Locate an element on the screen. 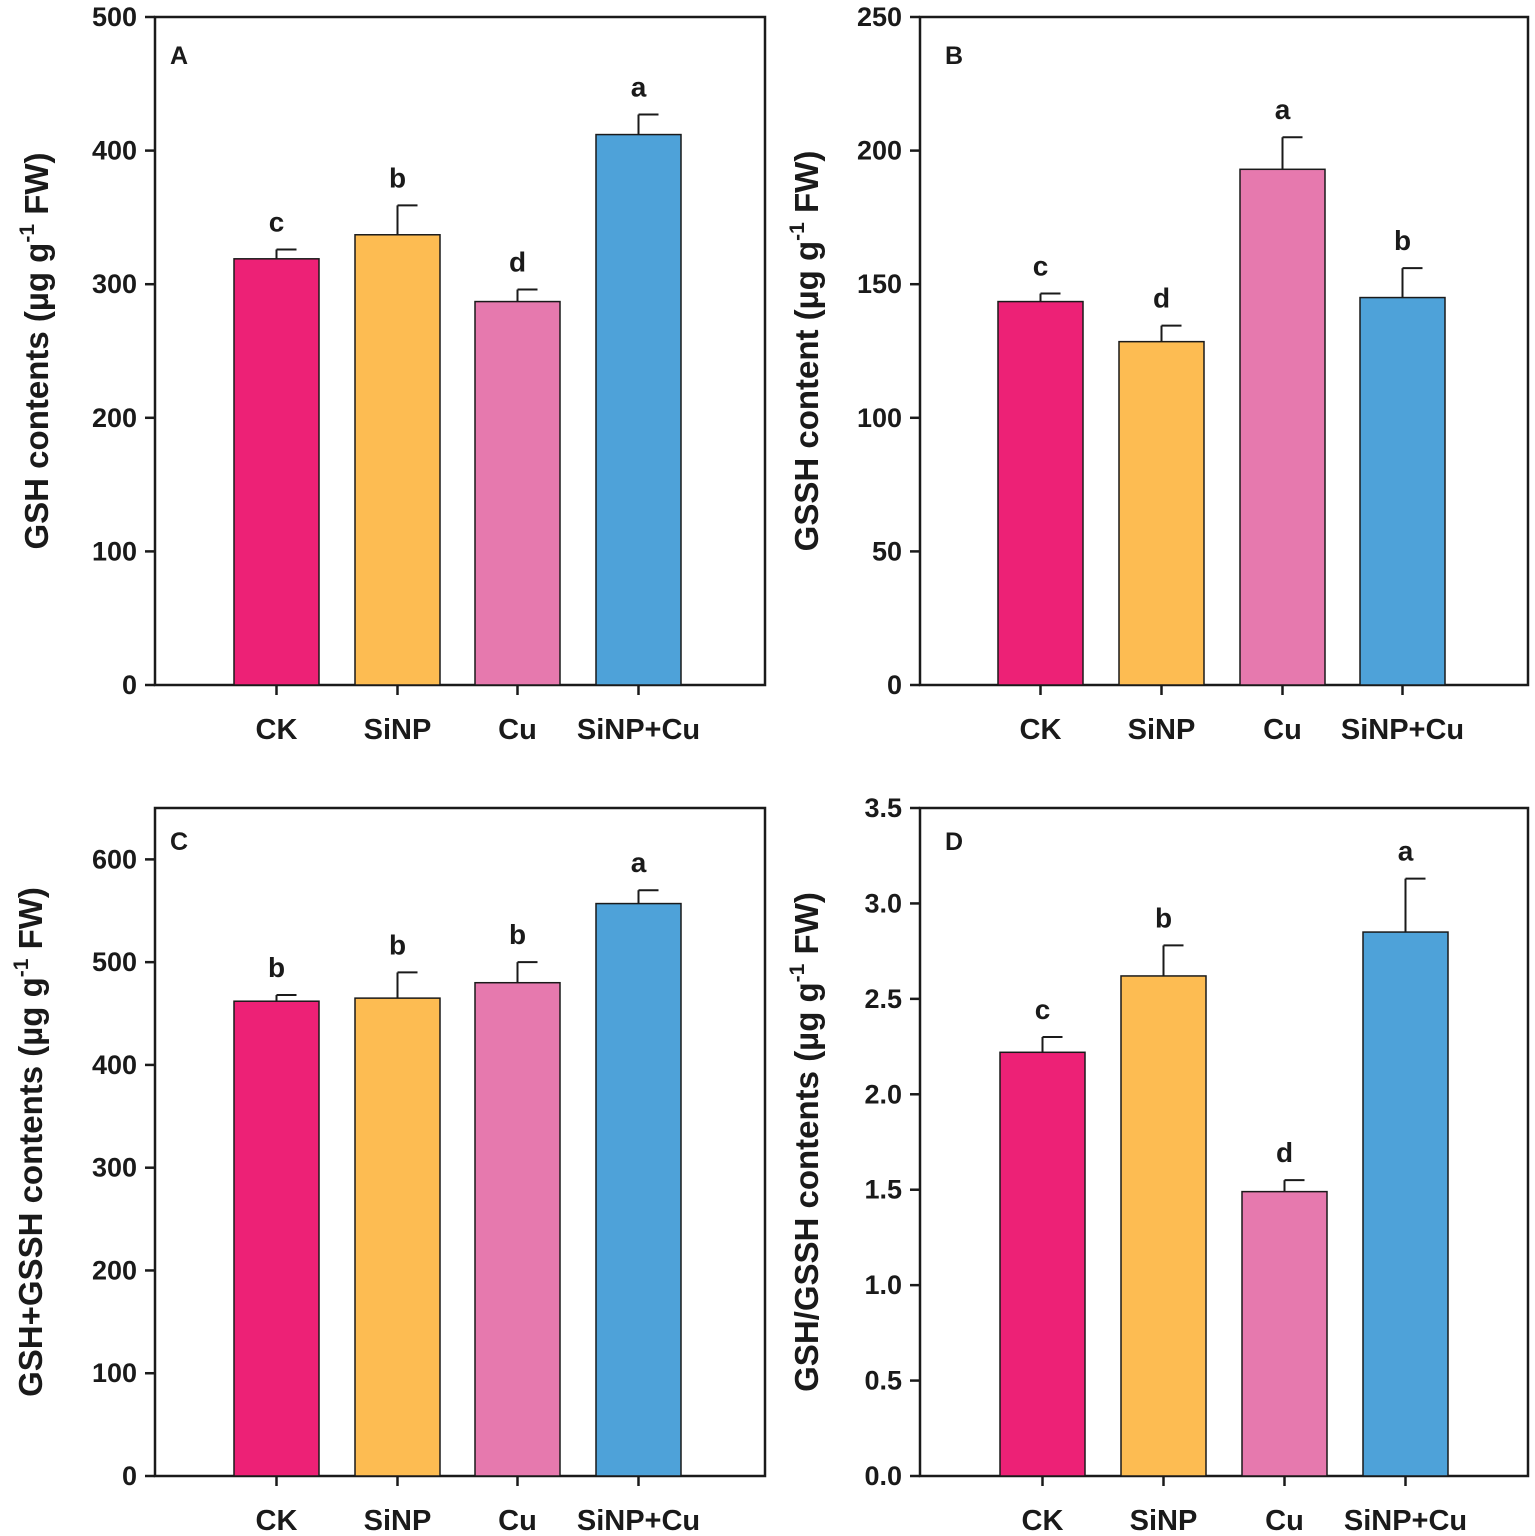  y-axis-title: GSSH content (µg g-1 FW) is located at coordinates (805, 351).